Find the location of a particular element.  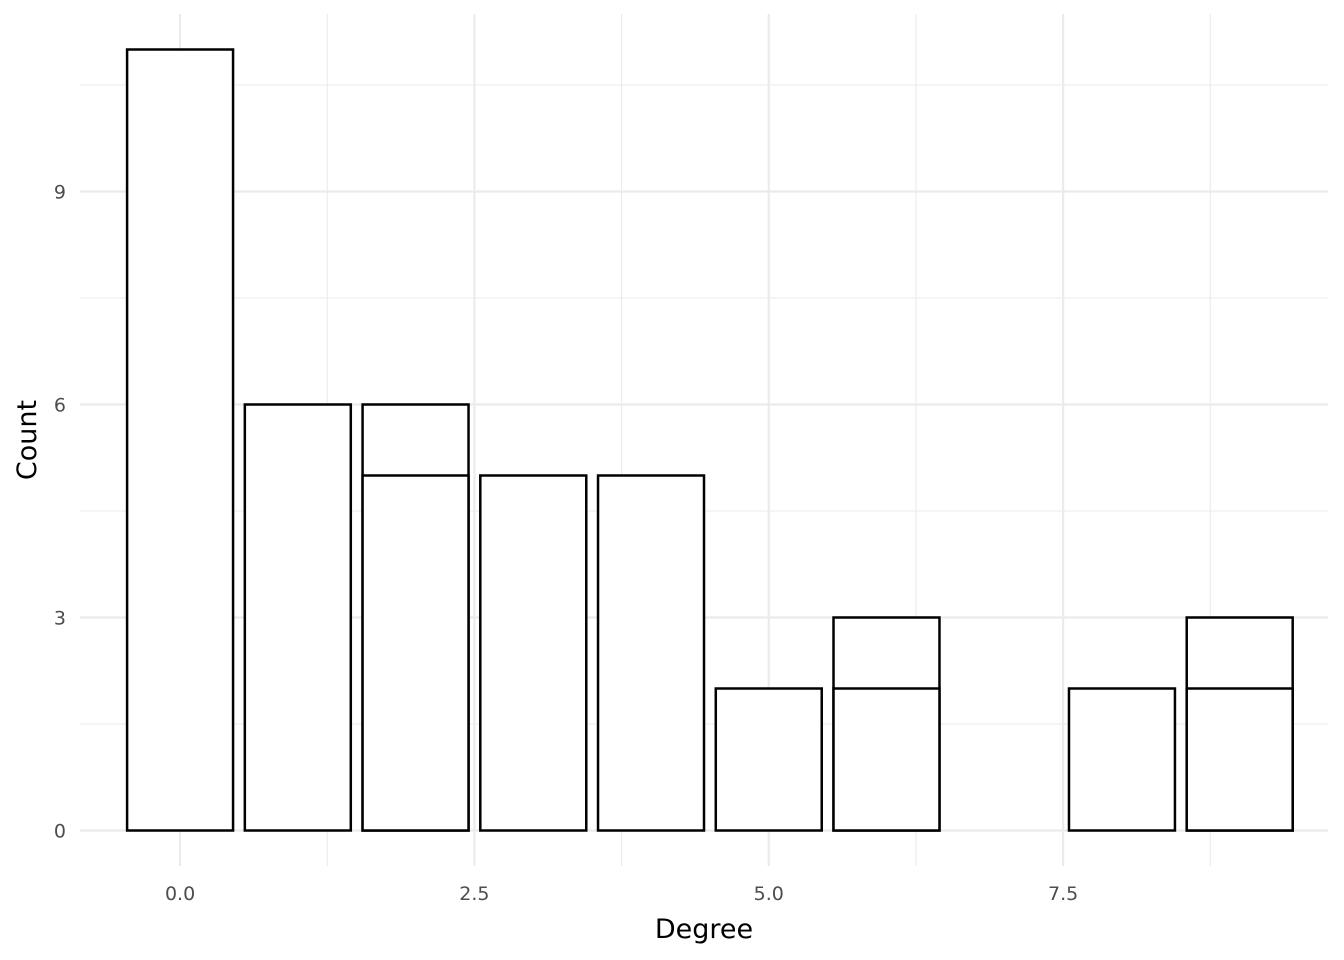

x-axis-ticks: 0.0 2.5 5.0 7.5 is located at coordinates (621, 894).